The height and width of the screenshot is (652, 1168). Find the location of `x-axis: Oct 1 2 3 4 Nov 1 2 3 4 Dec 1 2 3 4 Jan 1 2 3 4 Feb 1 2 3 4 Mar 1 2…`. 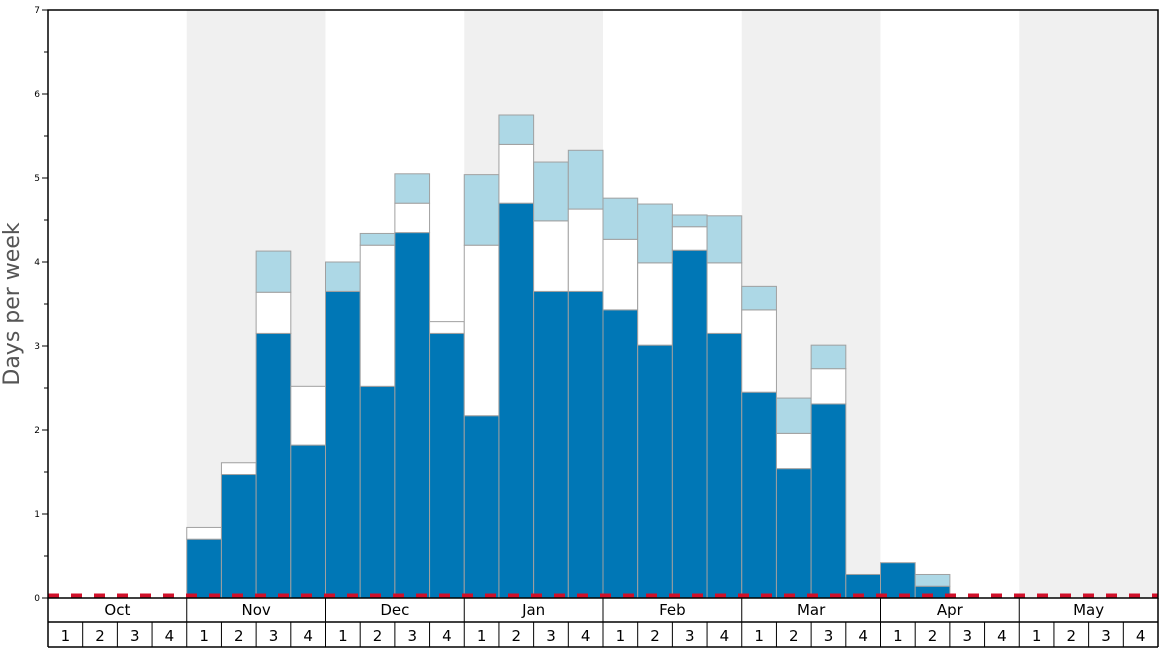

x-axis: Oct 1 2 3 4 Nov 1 2 3 4 Dec 1 2 3 4 Jan 1 2 3 4 Feb 1 2 3 4 Mar 1 2… is located at coordinates (603, 623).